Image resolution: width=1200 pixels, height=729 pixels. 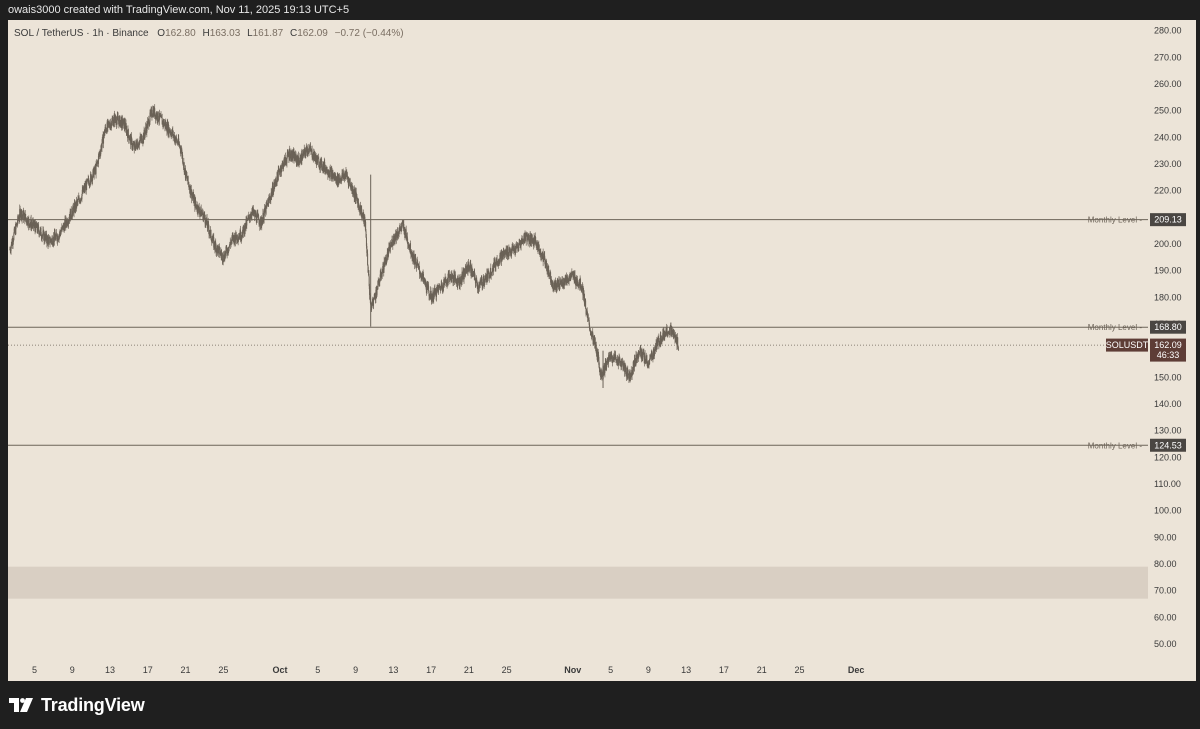 I want to click on time-tick-label: 21, so click(x=762, y=670).